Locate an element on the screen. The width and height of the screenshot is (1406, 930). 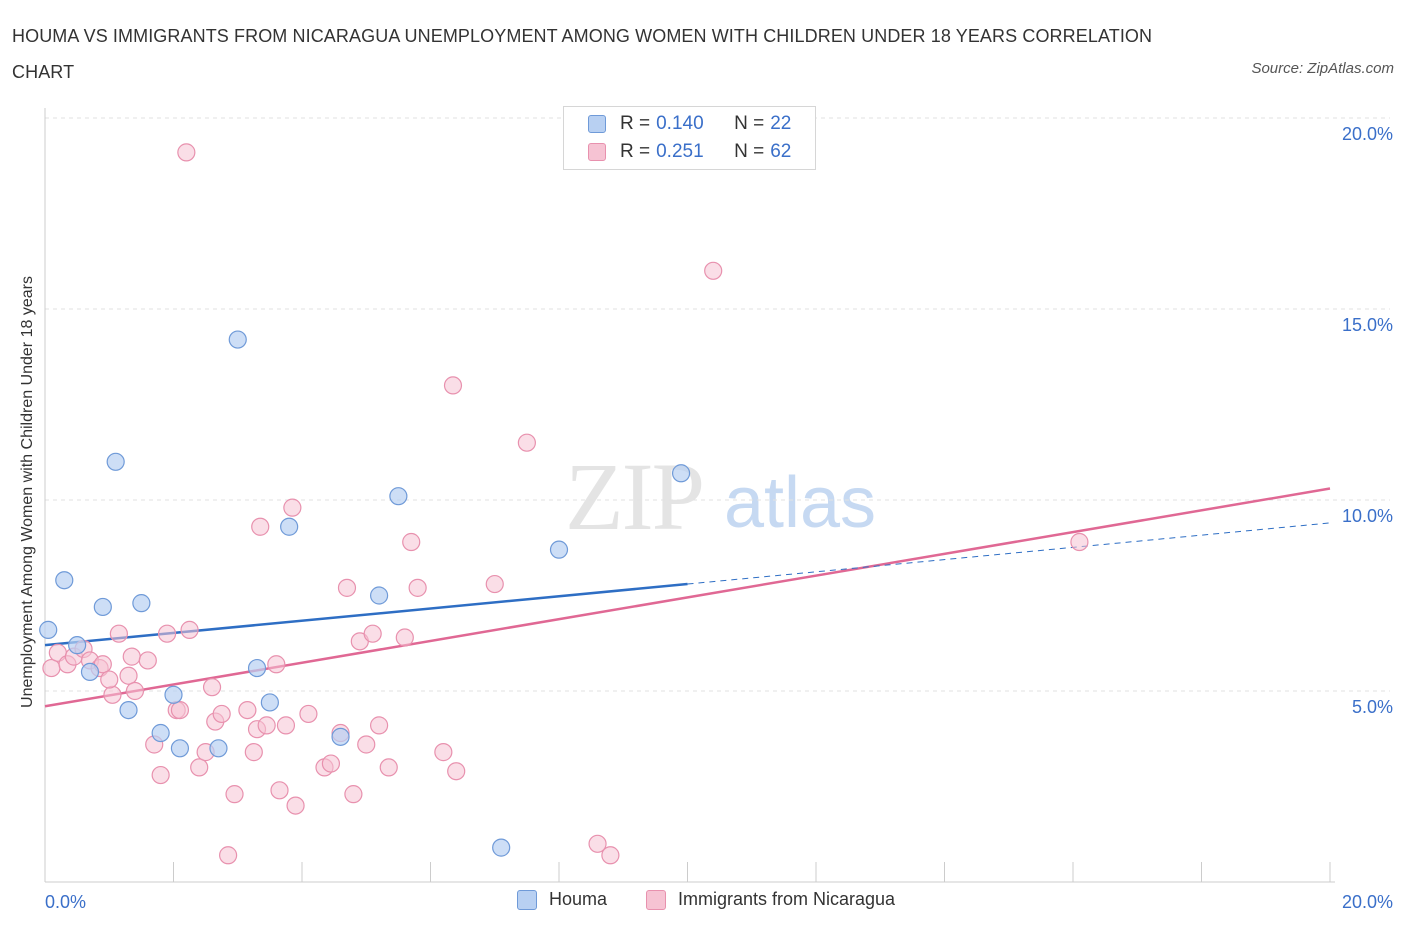
x-tick-label-1: 20.0% is located at coordinates (1367, 902).